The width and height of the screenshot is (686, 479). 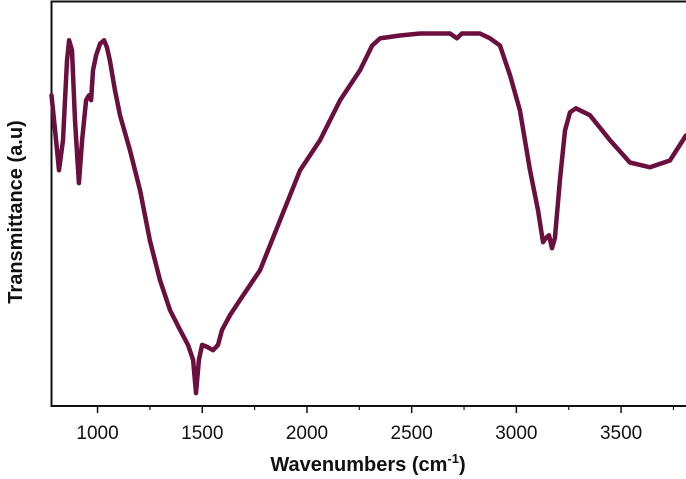 I want to click on x-tick-label: 3000, so click(x=516, y=433).